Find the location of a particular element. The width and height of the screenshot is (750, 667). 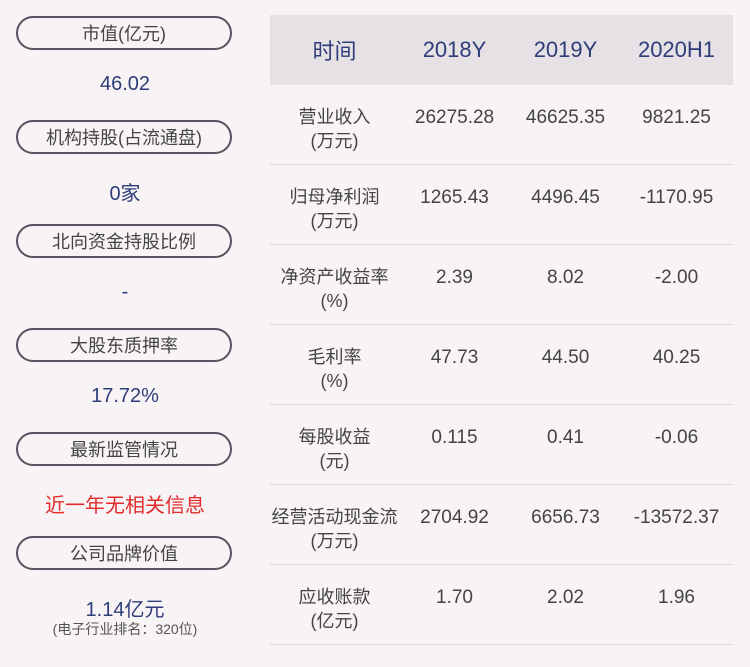

pledge-rate-label: 大股东质押率 is located at coordinates (124, 345).